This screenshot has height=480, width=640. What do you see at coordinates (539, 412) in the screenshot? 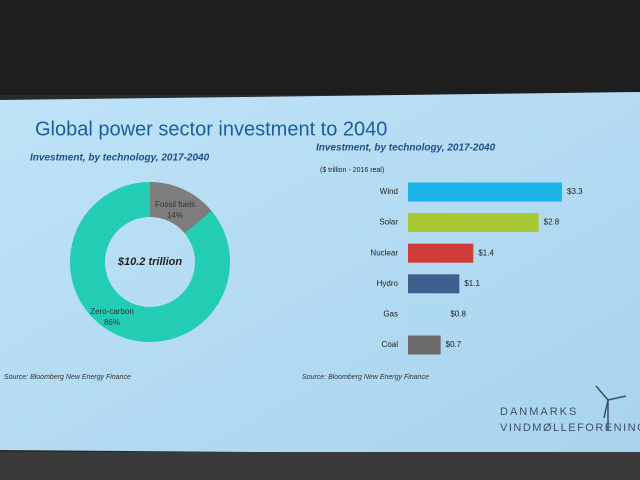
I see `logo-line: DANMARKS` at bounding box center [539, 412].